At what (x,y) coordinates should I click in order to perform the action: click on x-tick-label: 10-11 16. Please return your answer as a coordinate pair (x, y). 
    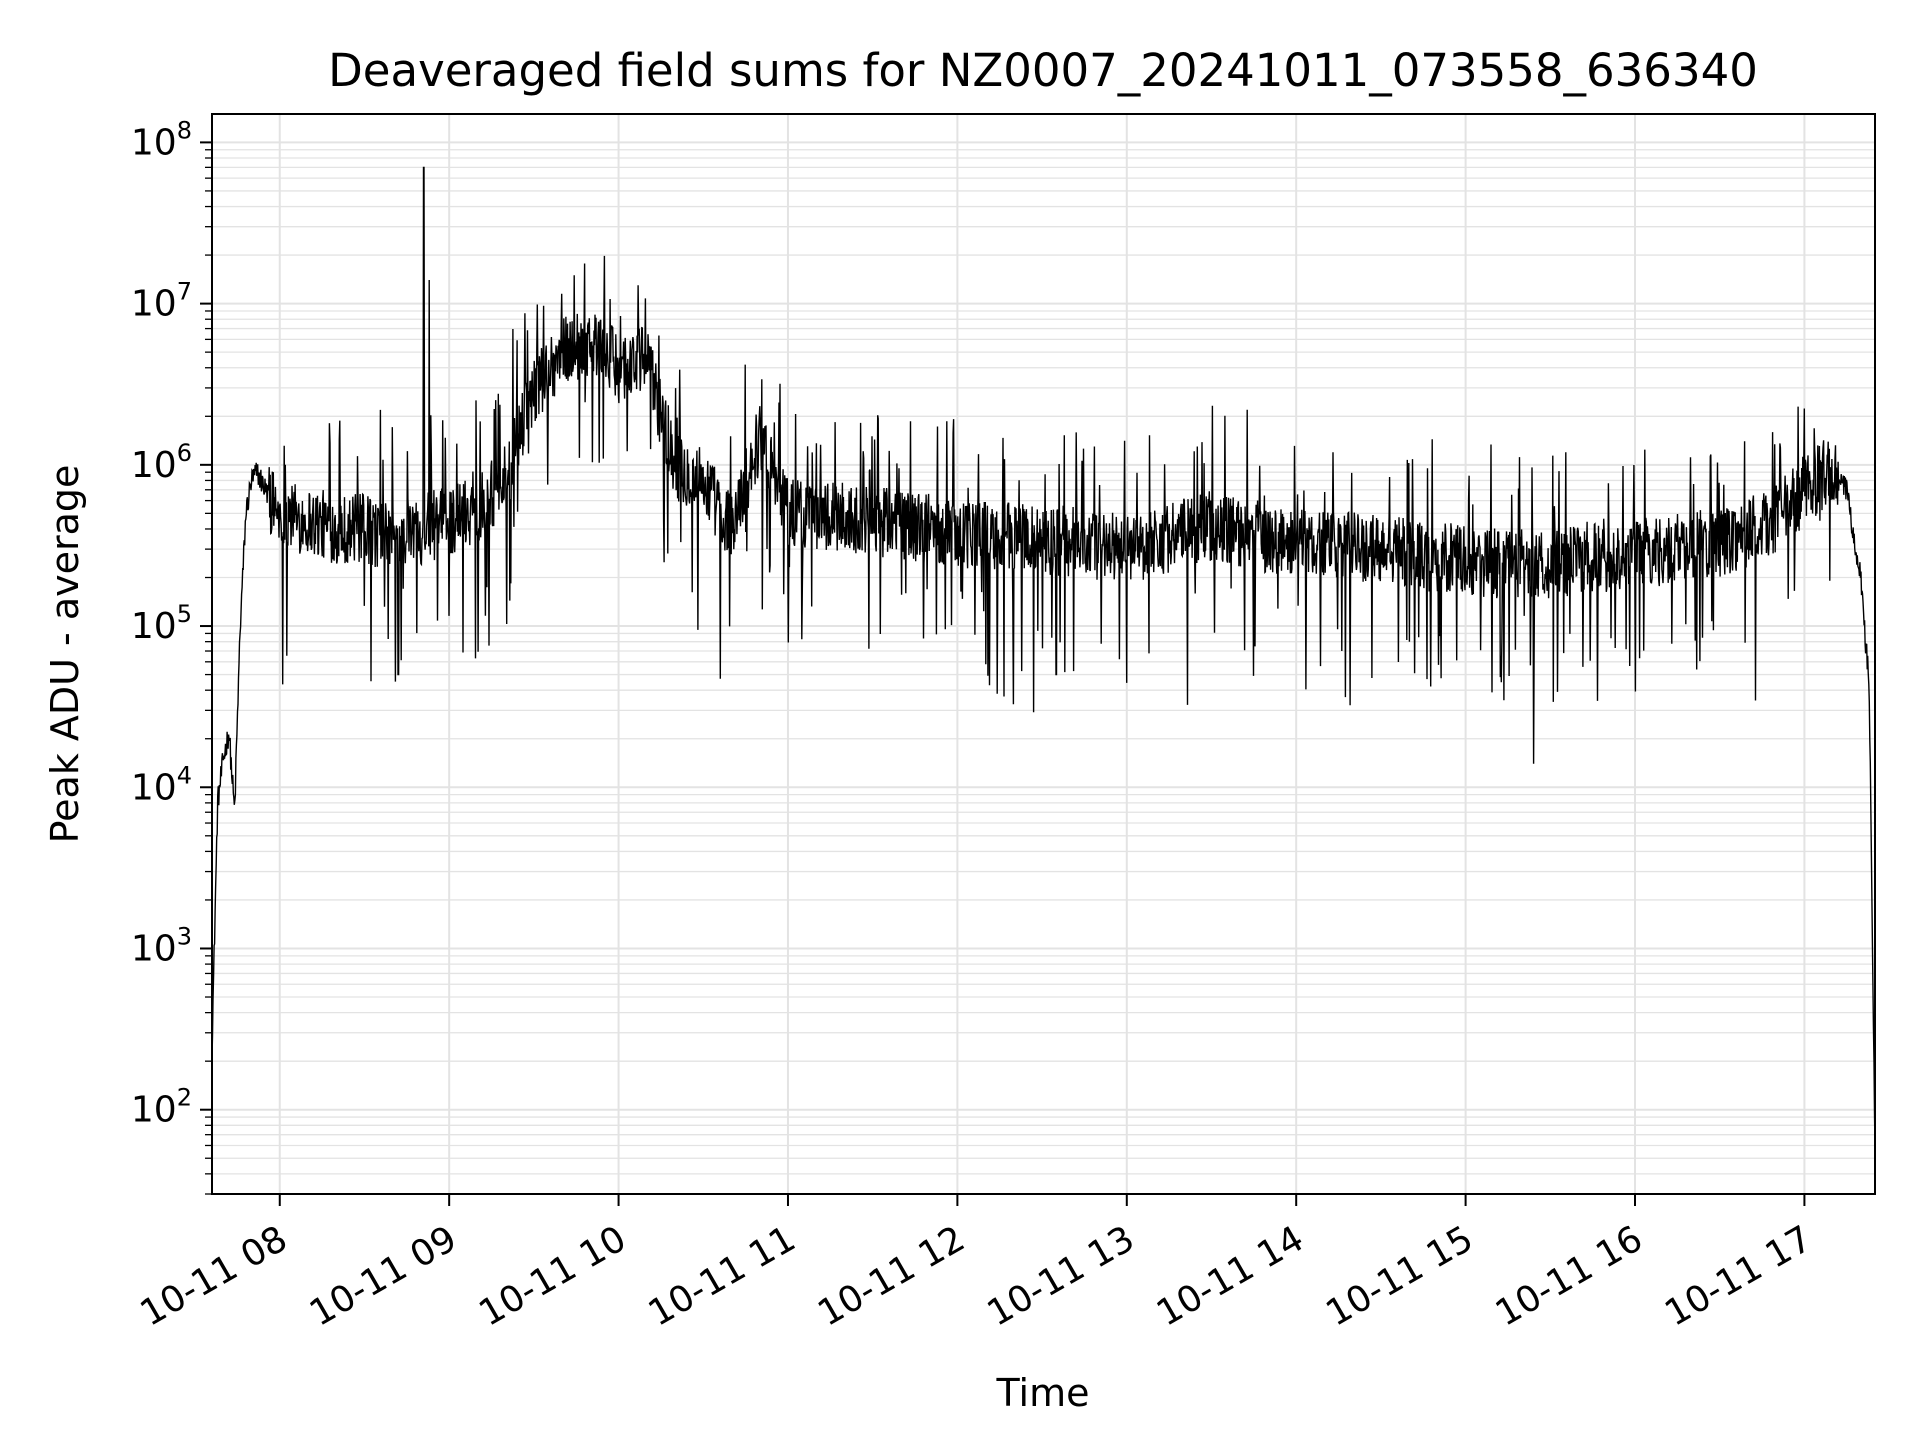
    Looking at the image, I should click on (1569, 1276).